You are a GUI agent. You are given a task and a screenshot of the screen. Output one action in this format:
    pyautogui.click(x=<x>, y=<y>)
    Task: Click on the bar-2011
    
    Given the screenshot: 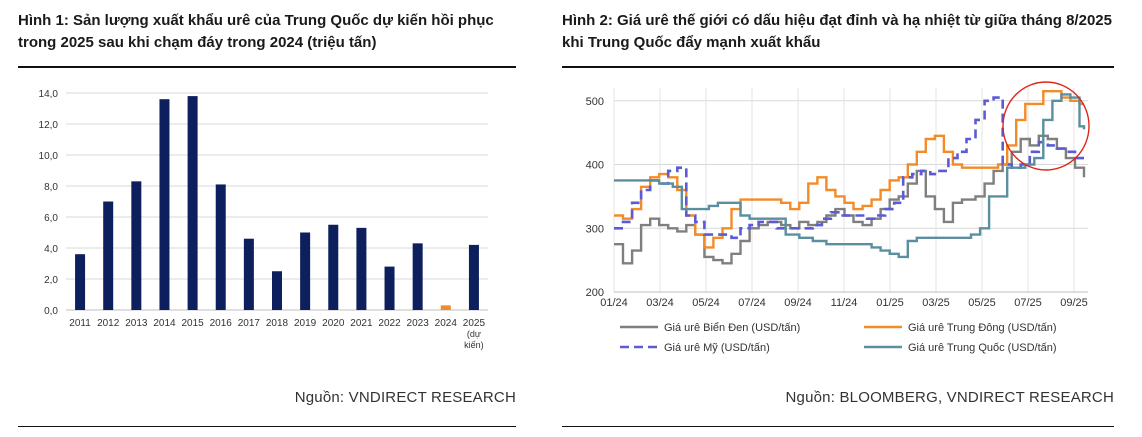 What is the action you would take?
    pyautogui.click(x=80, y=282)
    